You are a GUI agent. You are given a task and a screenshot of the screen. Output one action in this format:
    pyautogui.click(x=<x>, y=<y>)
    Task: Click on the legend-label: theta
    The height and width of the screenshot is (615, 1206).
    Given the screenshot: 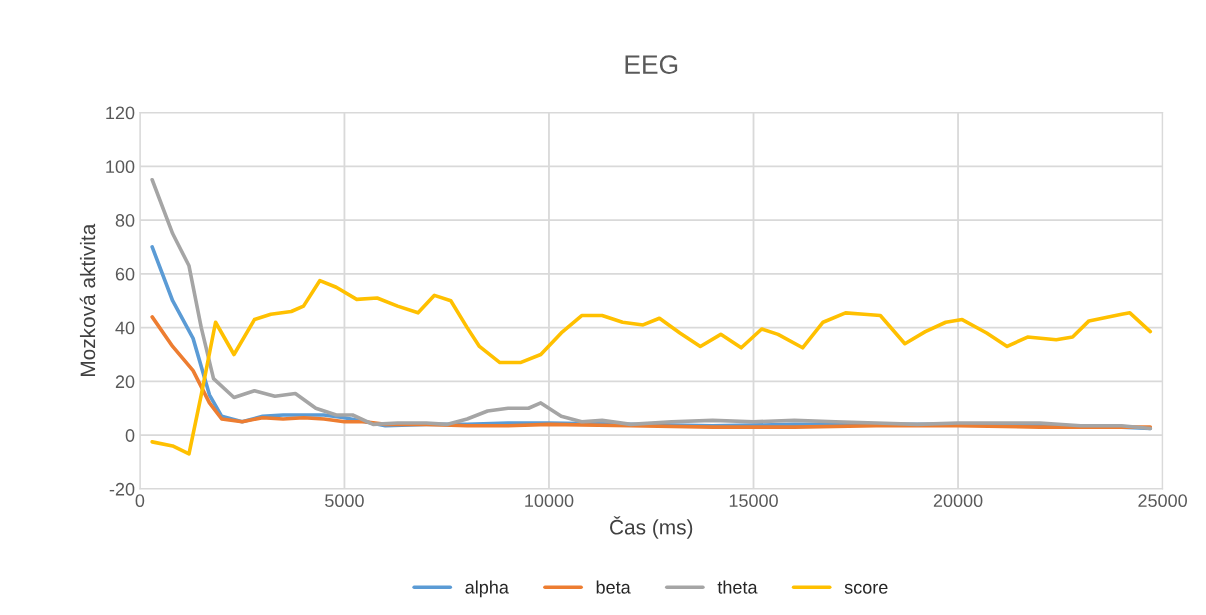 What is the action you would take?
    pyautogui.click(x=737, y=587)
    